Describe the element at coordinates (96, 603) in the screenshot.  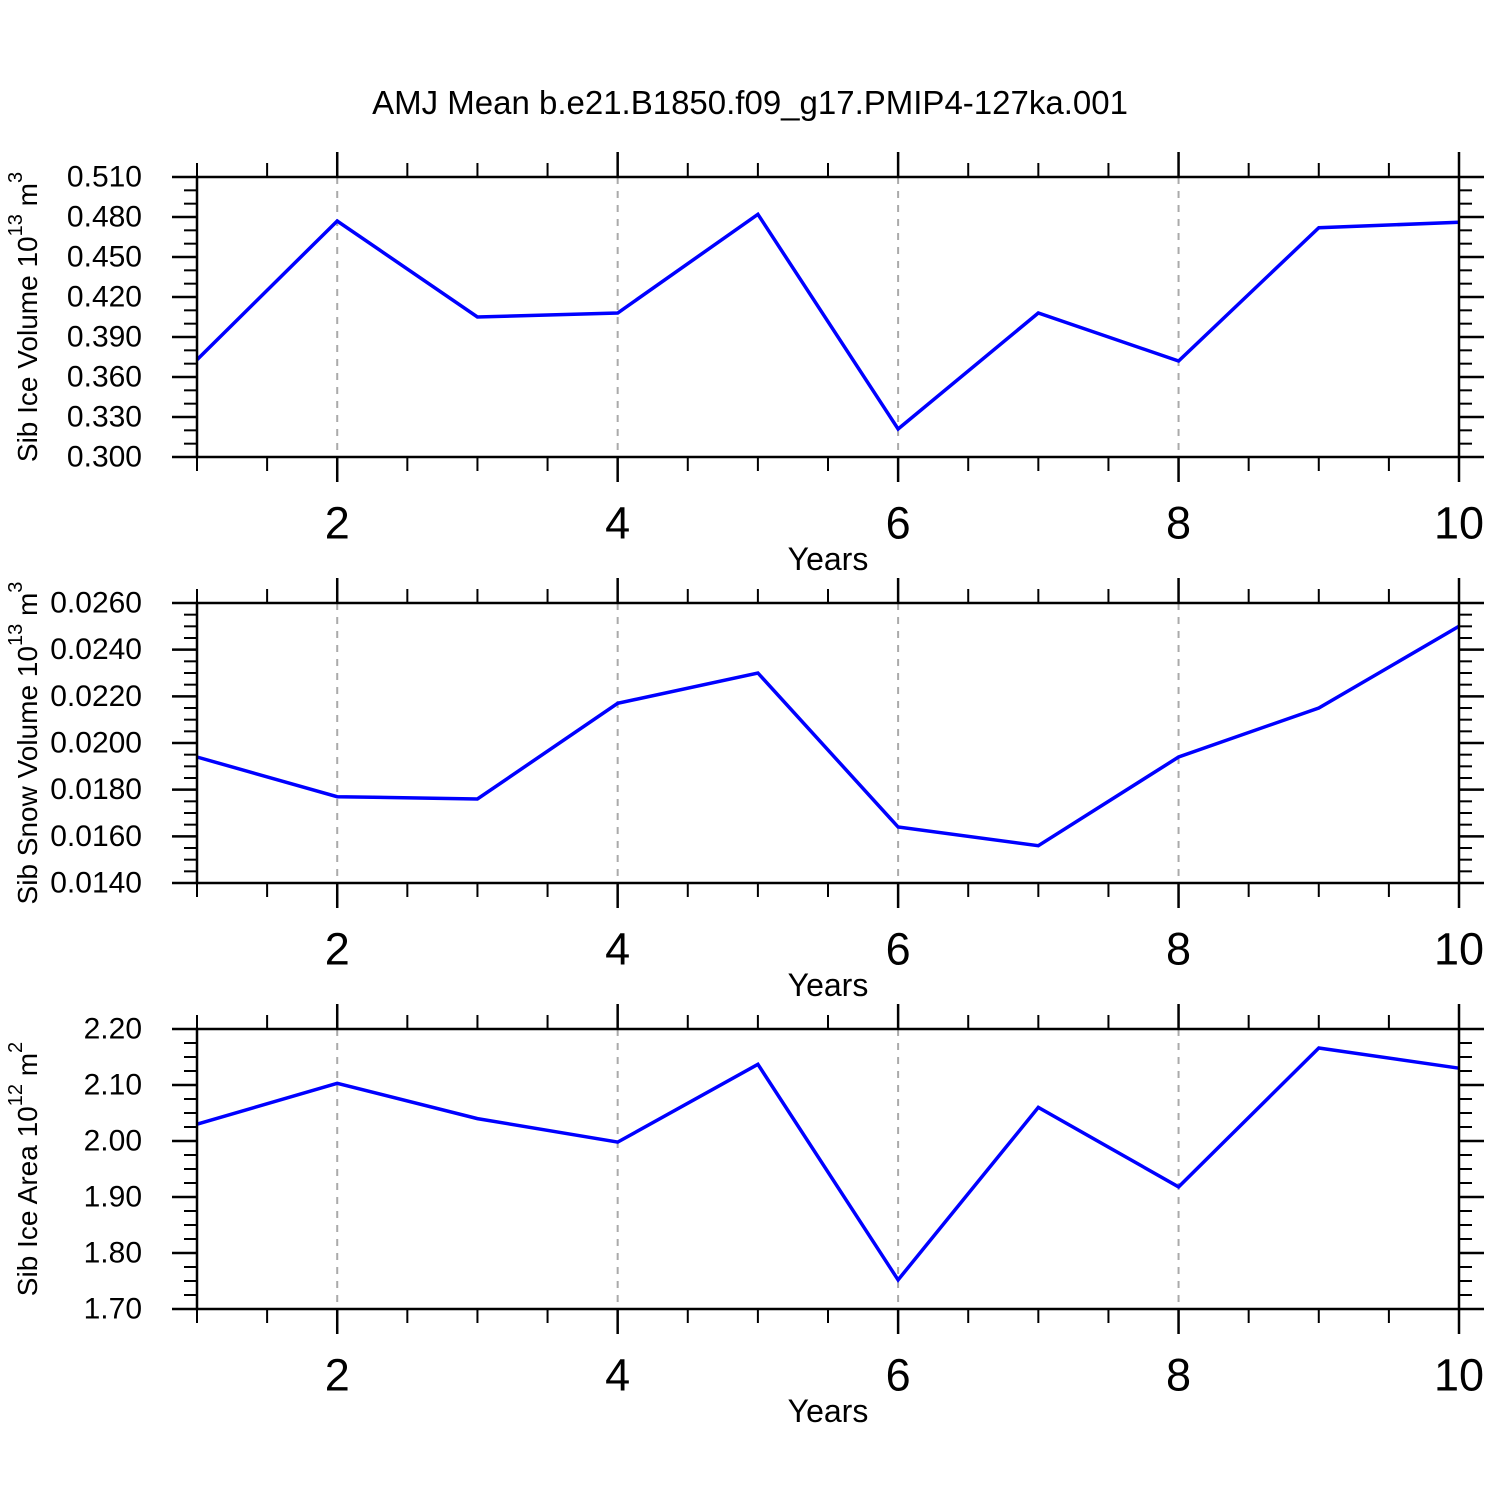
I see `y-tick-label: 0.0260` at that location.